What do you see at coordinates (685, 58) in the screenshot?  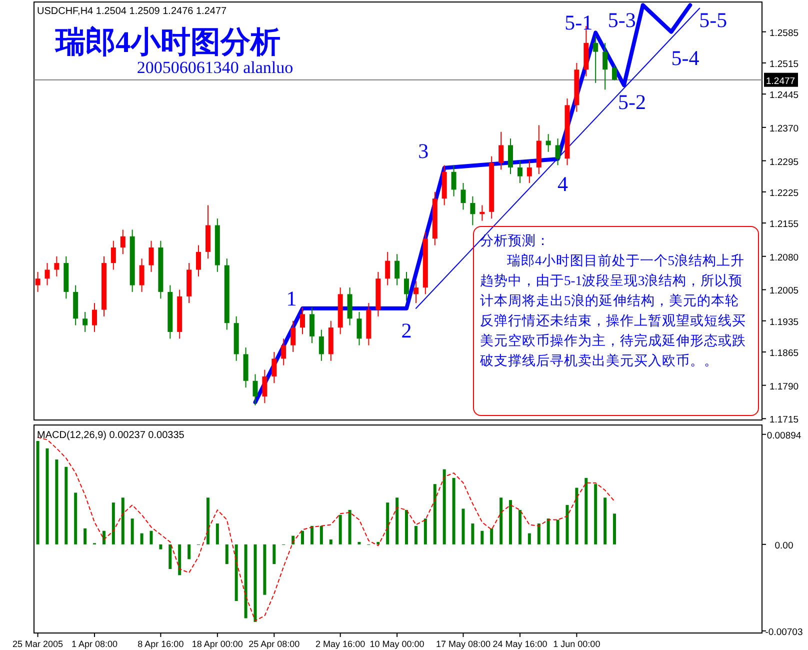 I see `annotation: 5-4` at bounding box center [685, 58].